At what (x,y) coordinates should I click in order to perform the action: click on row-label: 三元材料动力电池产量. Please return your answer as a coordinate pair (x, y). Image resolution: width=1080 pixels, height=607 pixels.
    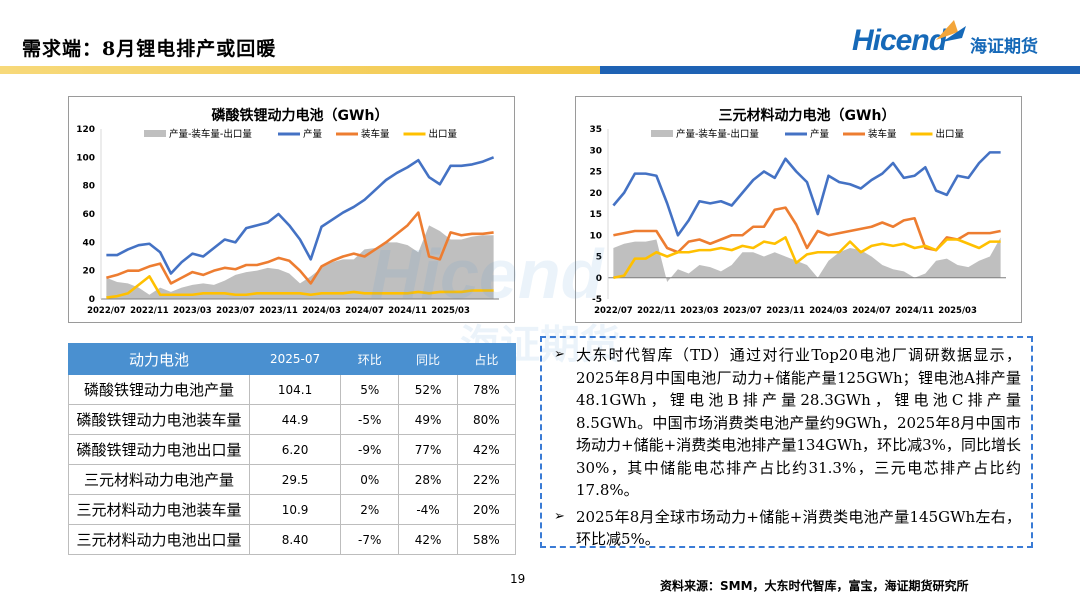
    Looking at the image, I should click on (159, 479).